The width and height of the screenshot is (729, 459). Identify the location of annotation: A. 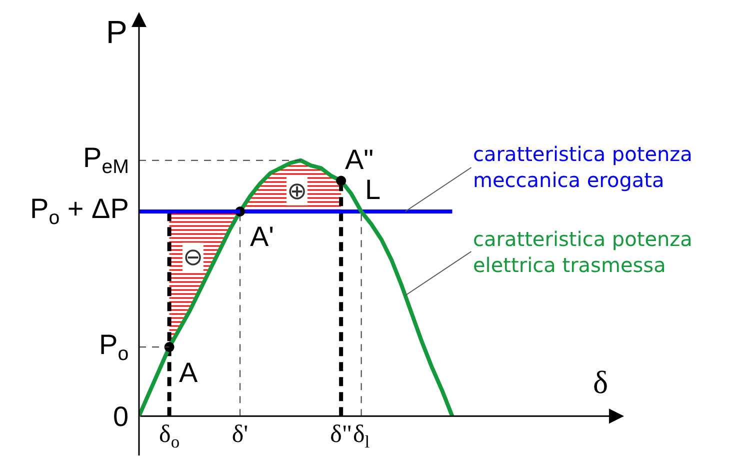
(188, 372).